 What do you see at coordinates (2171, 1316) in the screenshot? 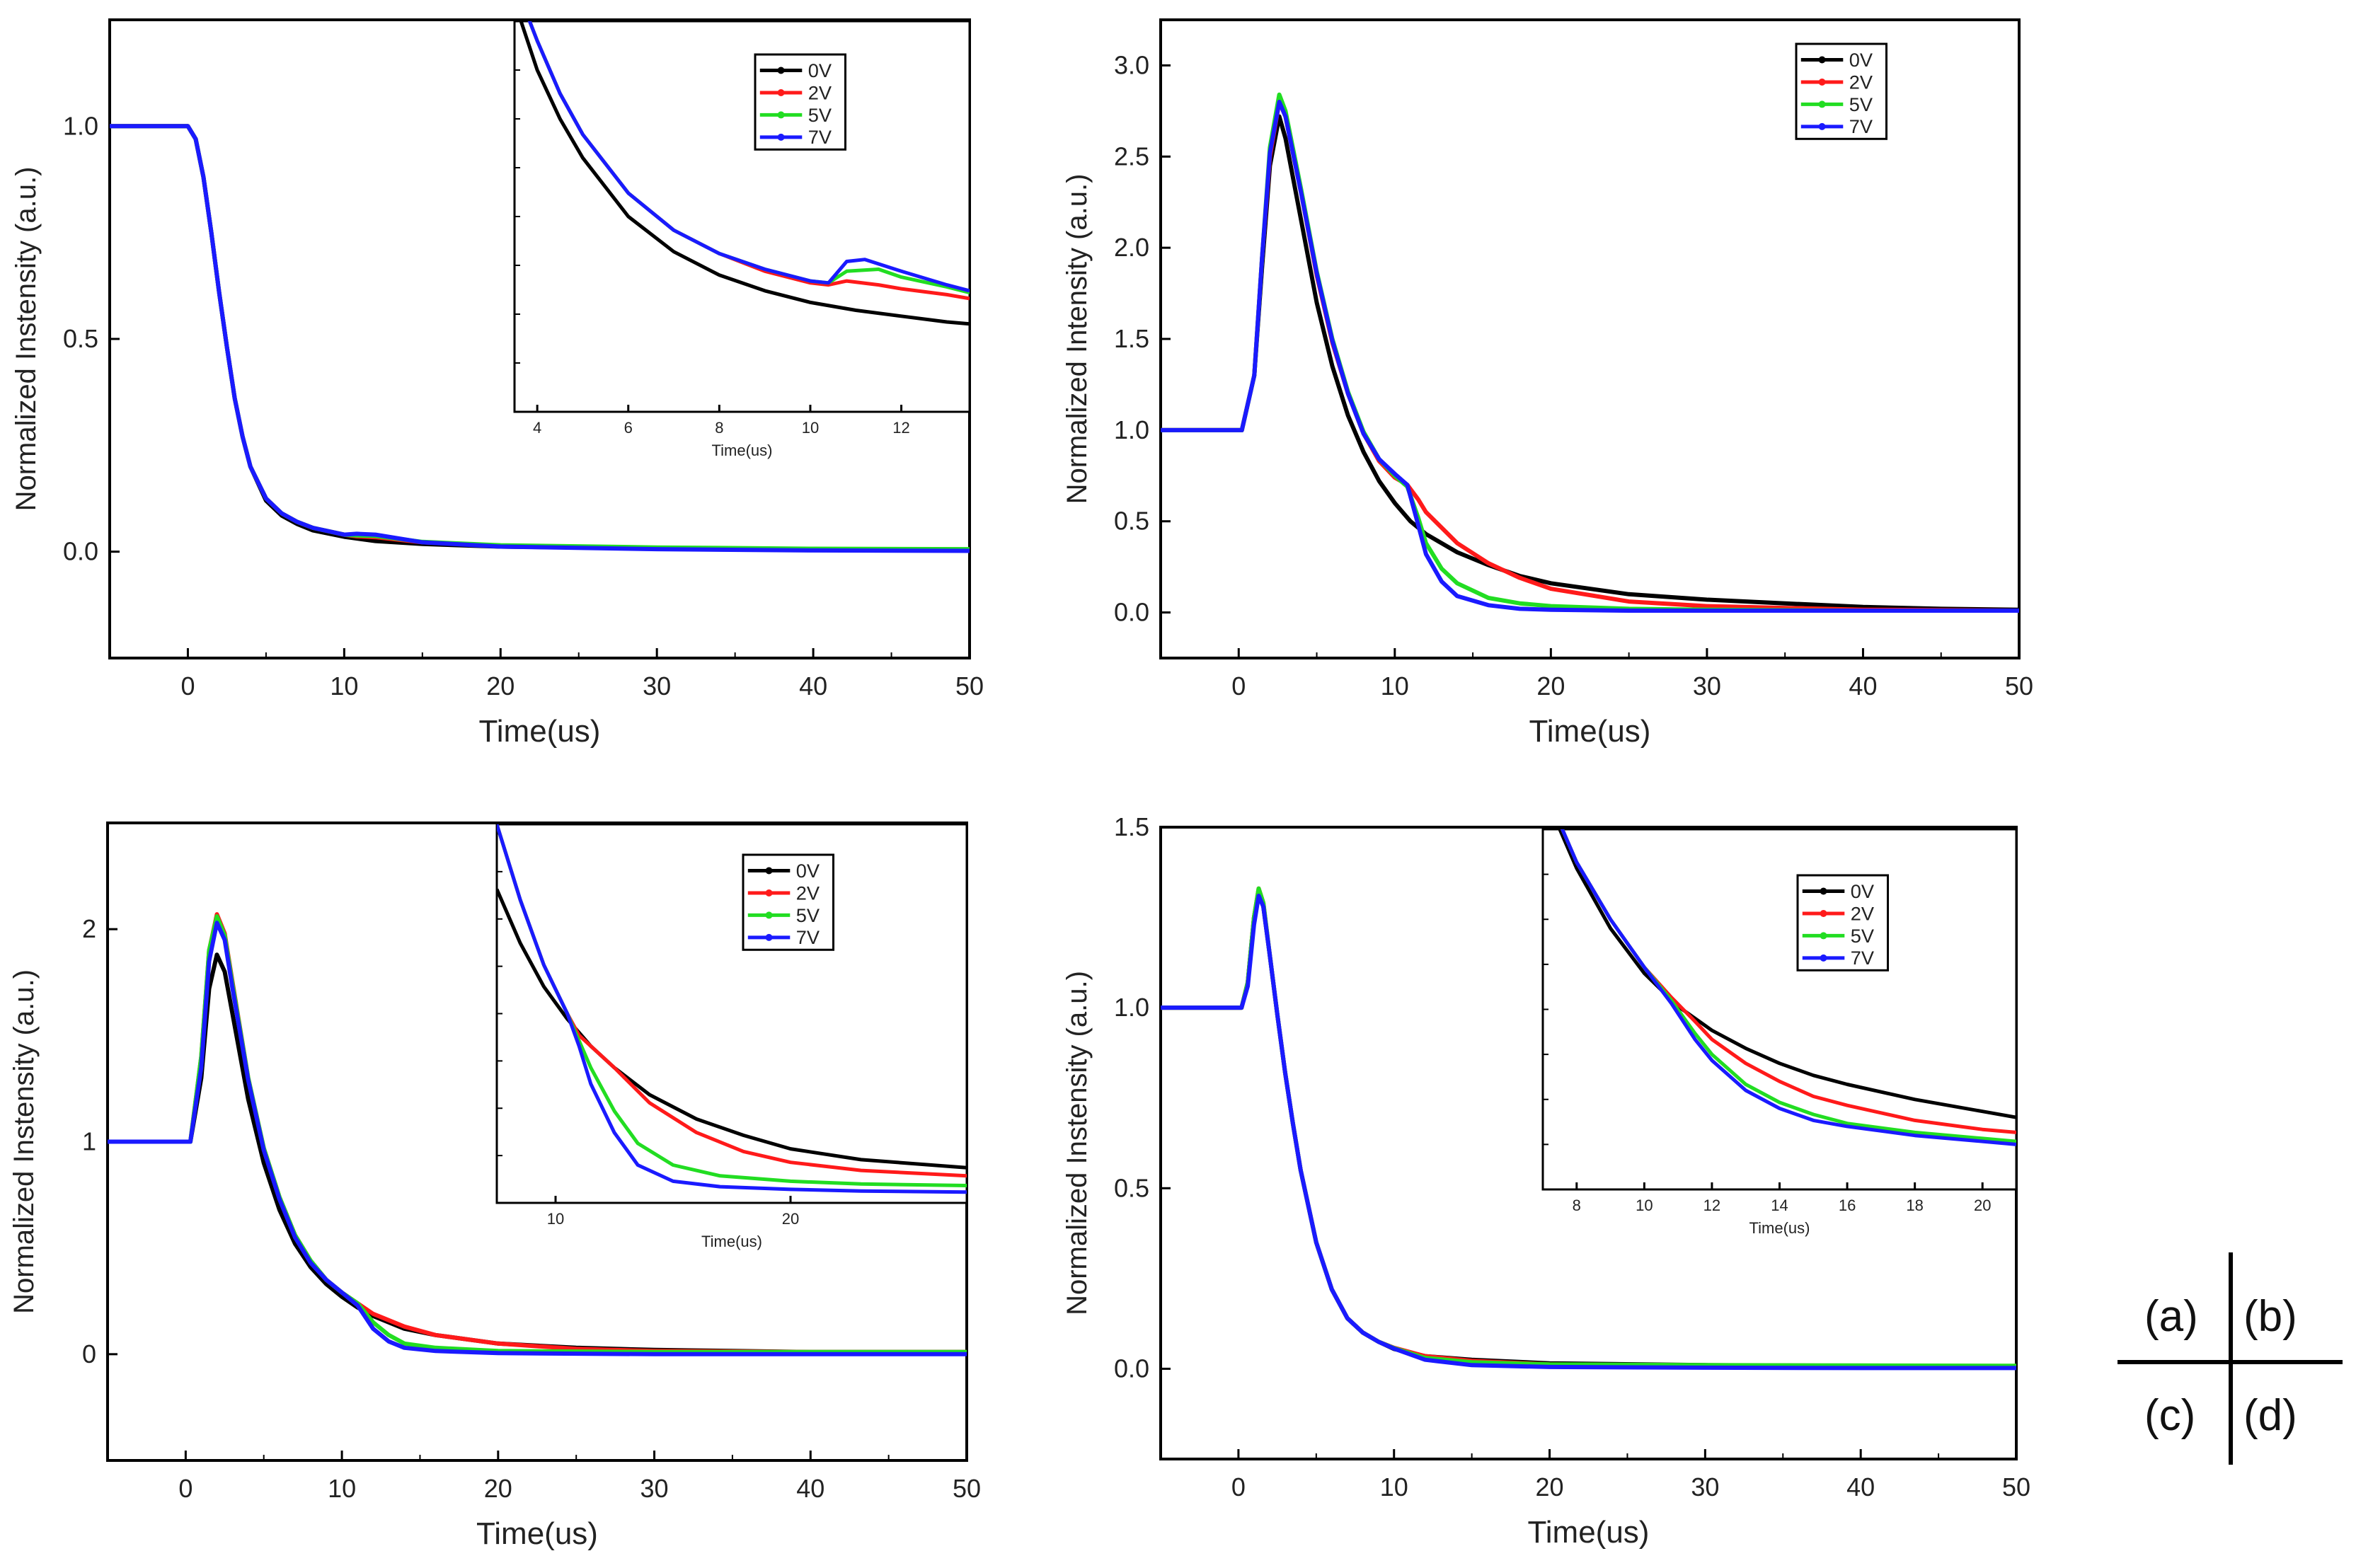
I see `panel-key-a: (a)` at bounding box center [2171, 1316].